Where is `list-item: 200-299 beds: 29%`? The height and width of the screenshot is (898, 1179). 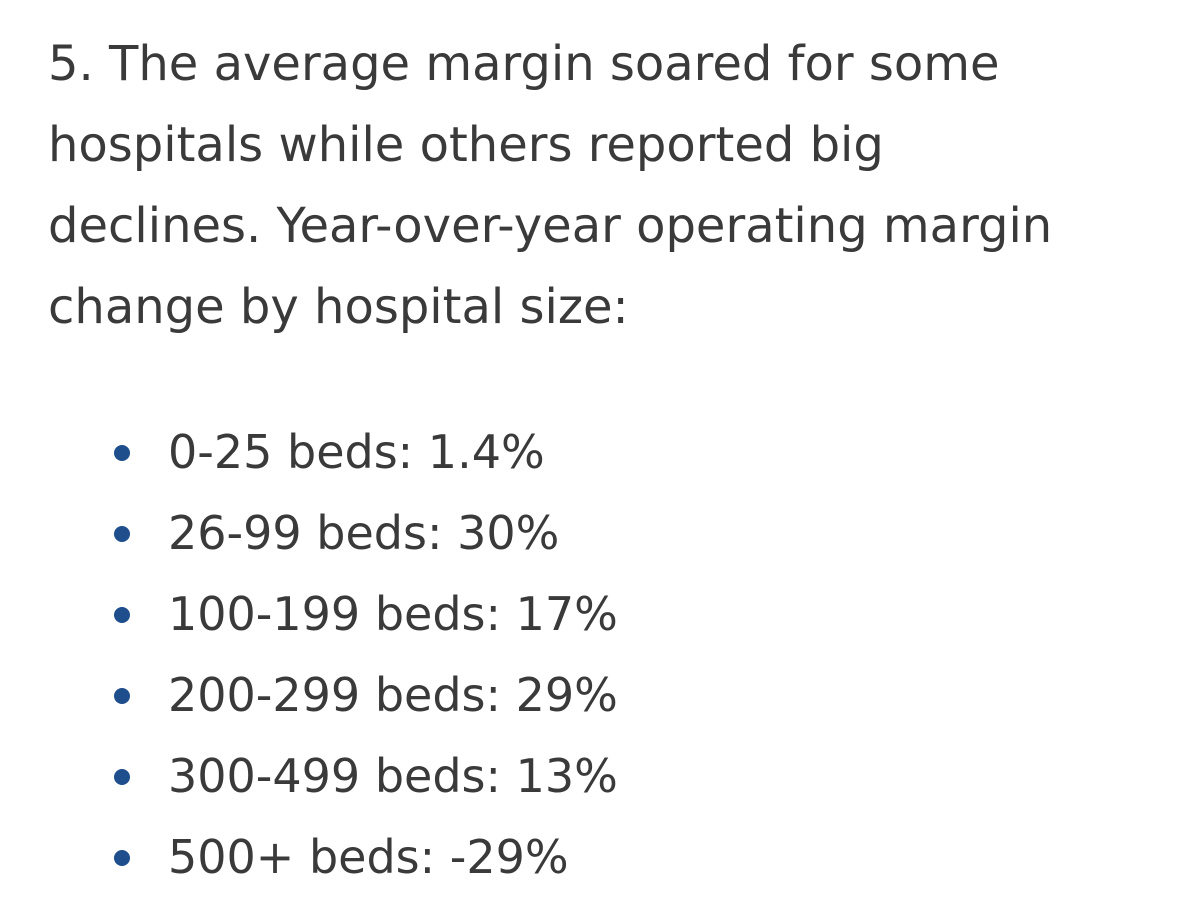
list-item: 200-299 beds: 29% is located at coordinates (366, 695).